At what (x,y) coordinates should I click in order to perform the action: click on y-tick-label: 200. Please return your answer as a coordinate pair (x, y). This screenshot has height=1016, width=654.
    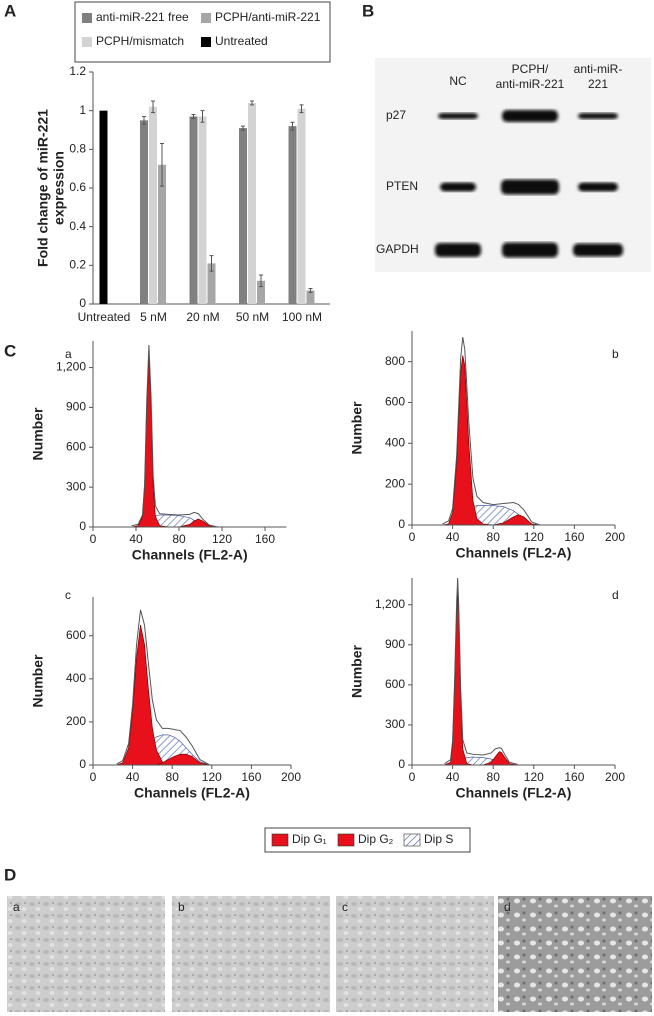
    Looking at the image, I should click on (76, 721).